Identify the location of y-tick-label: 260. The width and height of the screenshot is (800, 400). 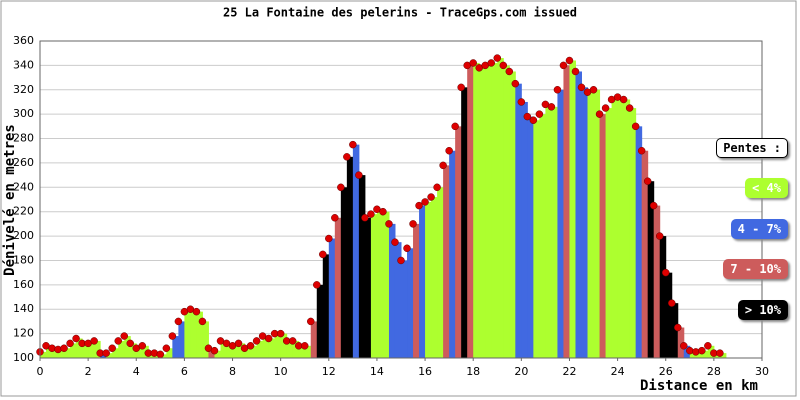
(23, 162).